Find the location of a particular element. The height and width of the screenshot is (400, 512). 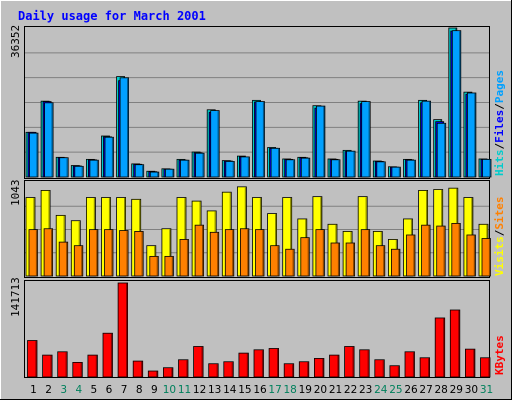

x-tick-label: 1 is located at coordinates (33, 390).